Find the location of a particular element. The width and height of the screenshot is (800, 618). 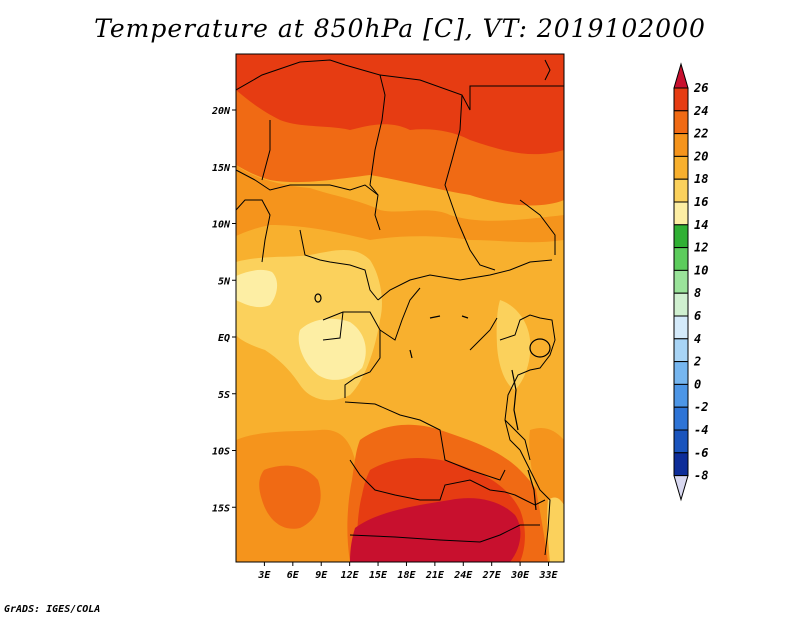

lon-tick-label: 21E is located at coordinates (435, 575).